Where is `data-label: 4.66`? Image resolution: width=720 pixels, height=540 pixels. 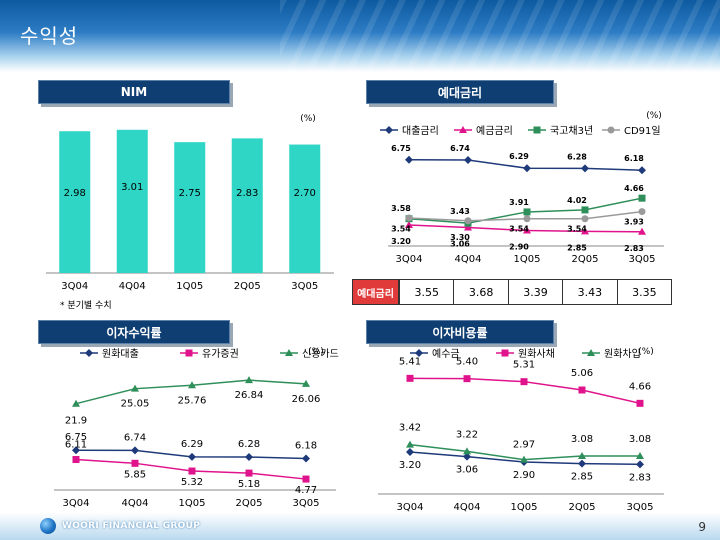
data-label: 4.66 is located at coordinates (640, 386).